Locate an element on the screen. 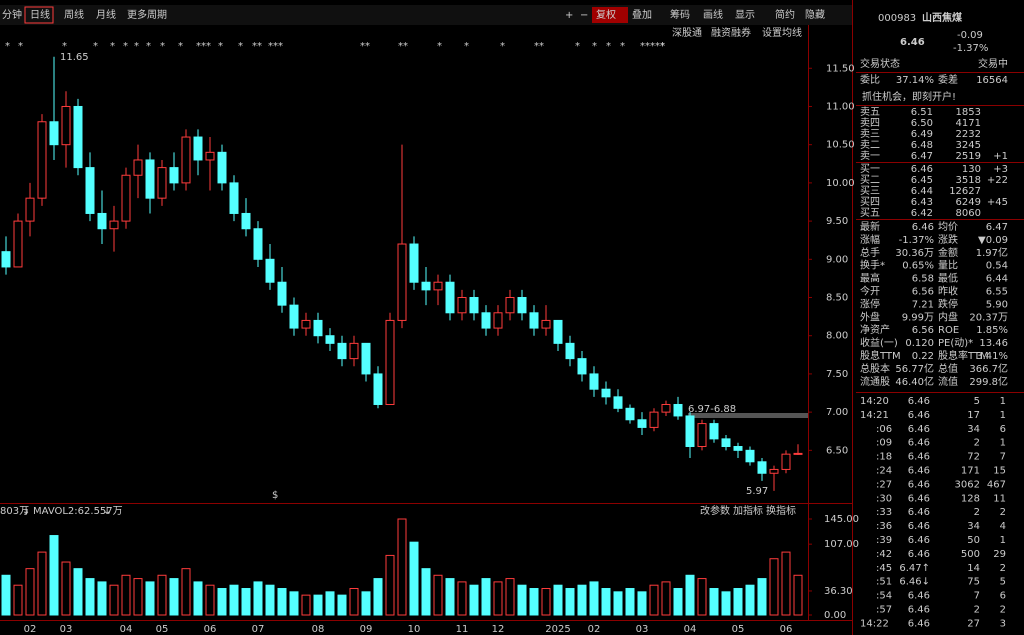 This screenshot has width=1024, height=635. tab: 日线 is located at coordinates (40, 14).